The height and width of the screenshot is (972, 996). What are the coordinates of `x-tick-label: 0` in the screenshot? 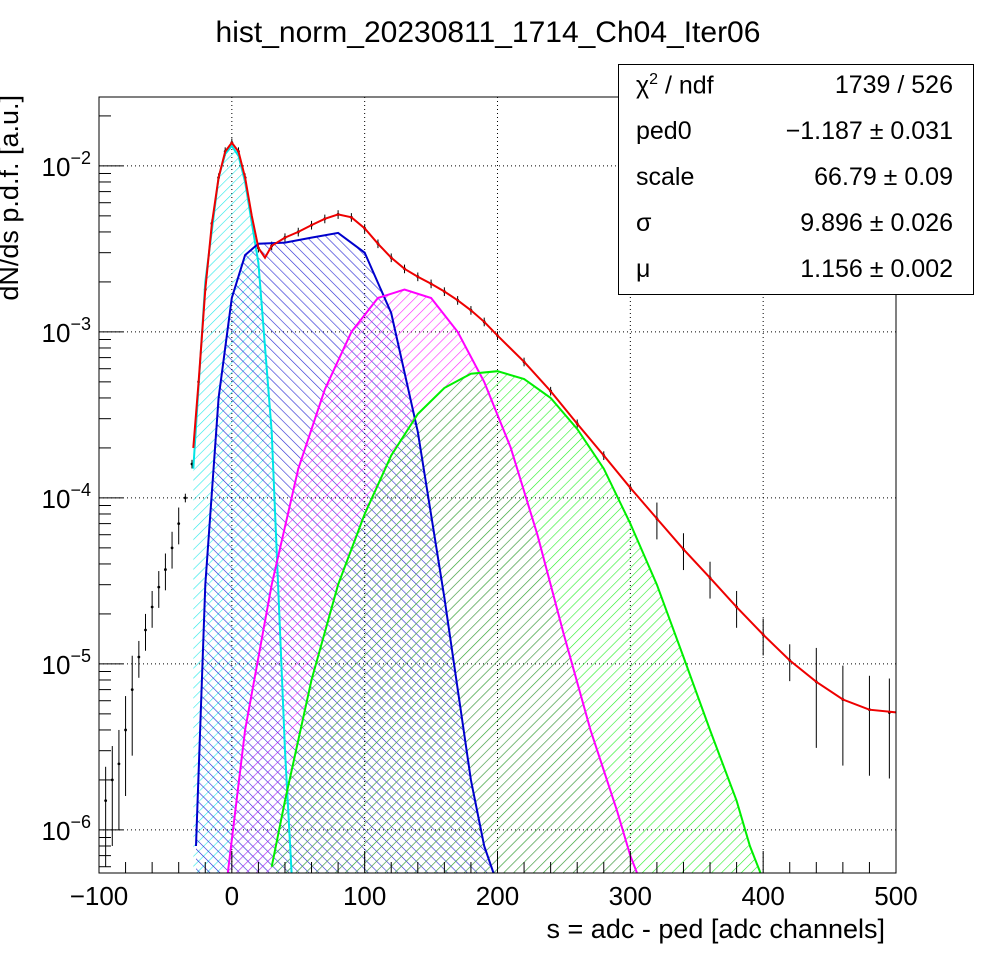 It's located at (232, 896).